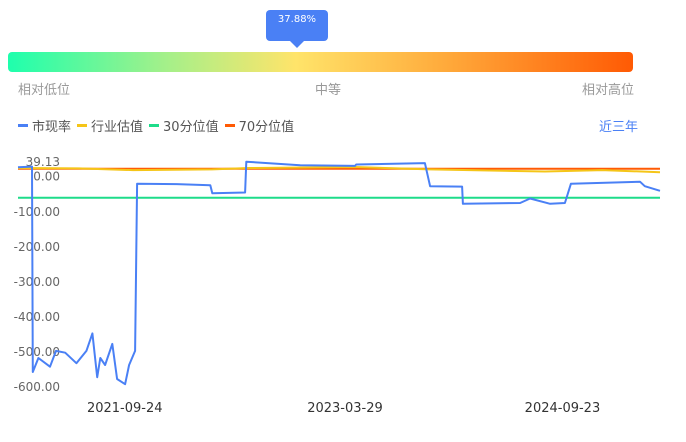 The height and width of the screenshot is (442, 686). I want to click on x-tick-label: 2023-03-29, so click(345, 408).